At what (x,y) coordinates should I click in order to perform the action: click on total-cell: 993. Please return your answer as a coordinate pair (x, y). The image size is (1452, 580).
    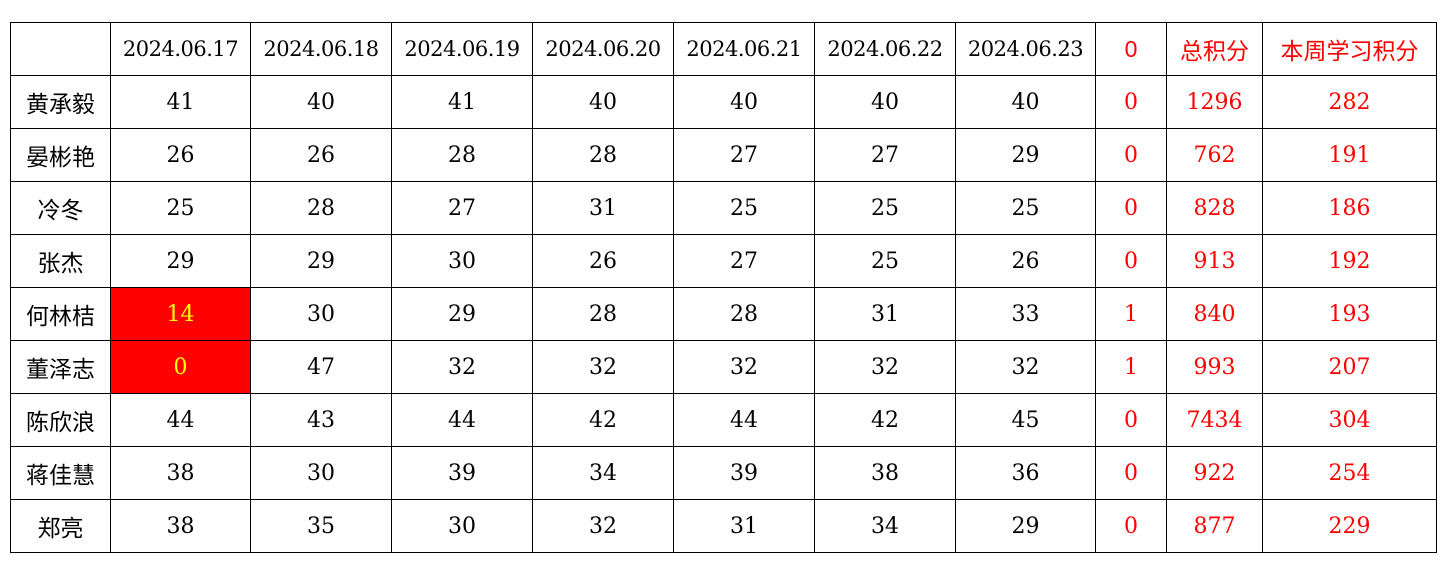
    Looking at the image, I should click on (1214, 367).